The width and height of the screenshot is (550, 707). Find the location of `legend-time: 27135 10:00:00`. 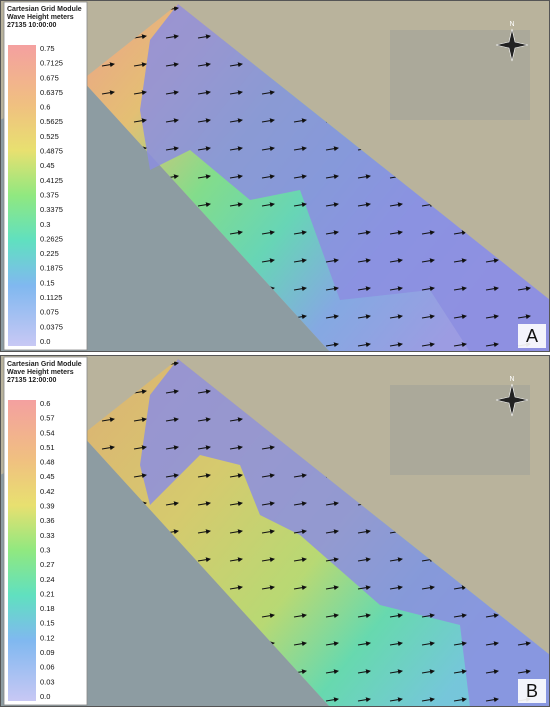

legend-time: 27135 10:00:00 is located at coordinates (32, 25).